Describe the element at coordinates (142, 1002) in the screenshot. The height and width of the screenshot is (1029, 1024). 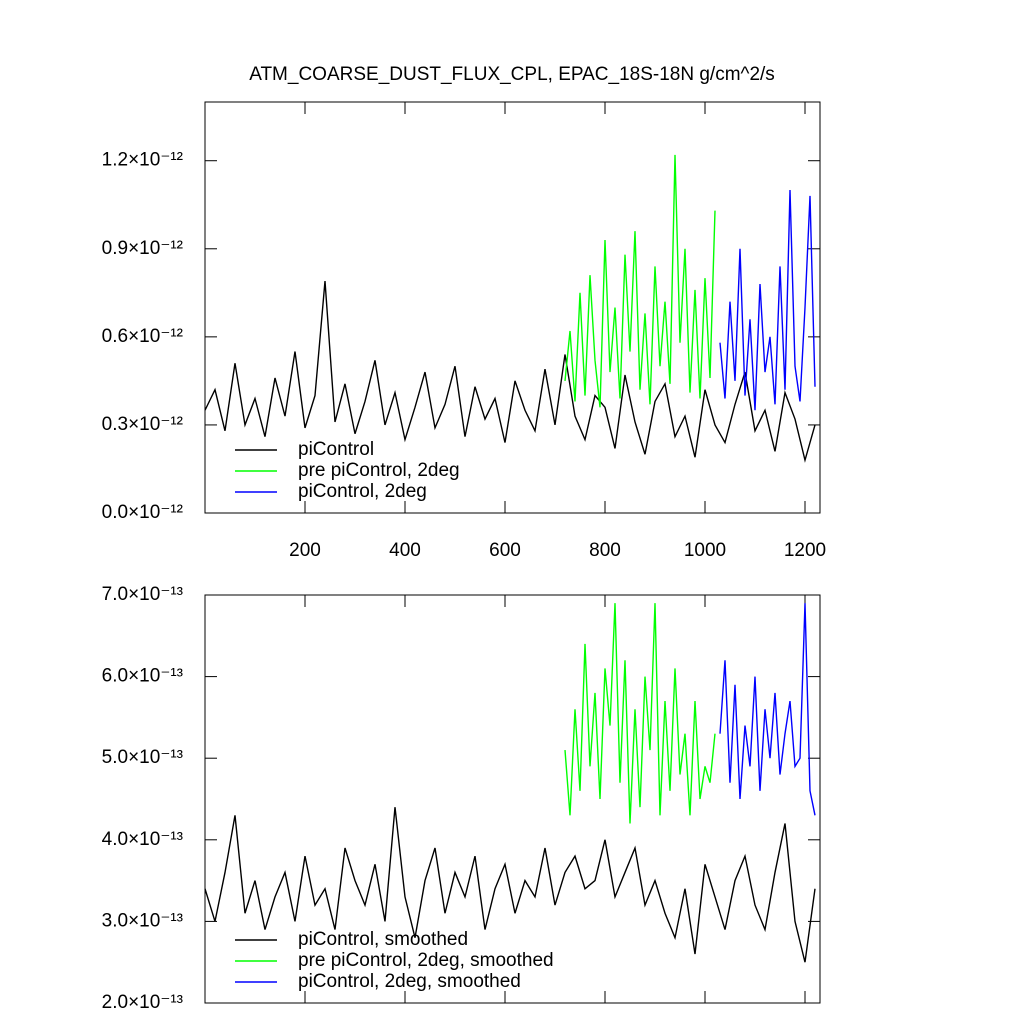
I see `y-tick-label: 2.0×10⁻¹³` at that location.